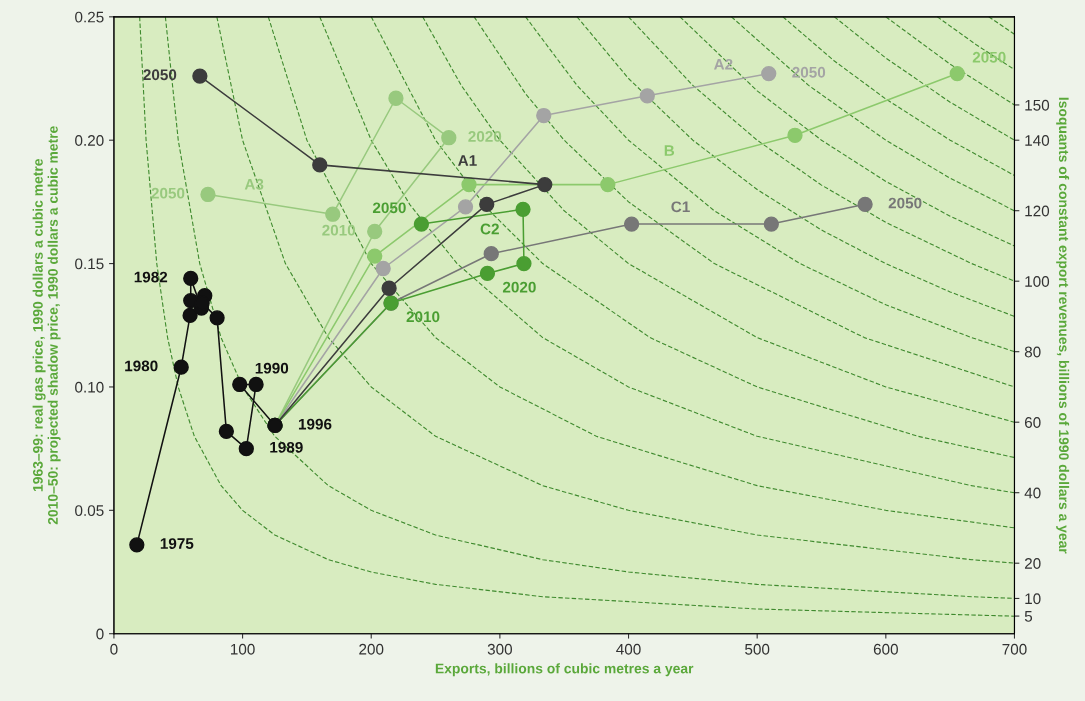 The image size is (1085, 701). I want to click on y-tick-label: 0.15, so click(89, 264).